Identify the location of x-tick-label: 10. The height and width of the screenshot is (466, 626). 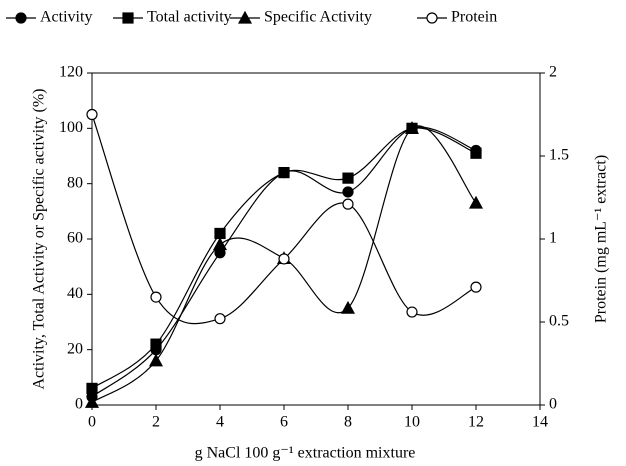
(412, 422).